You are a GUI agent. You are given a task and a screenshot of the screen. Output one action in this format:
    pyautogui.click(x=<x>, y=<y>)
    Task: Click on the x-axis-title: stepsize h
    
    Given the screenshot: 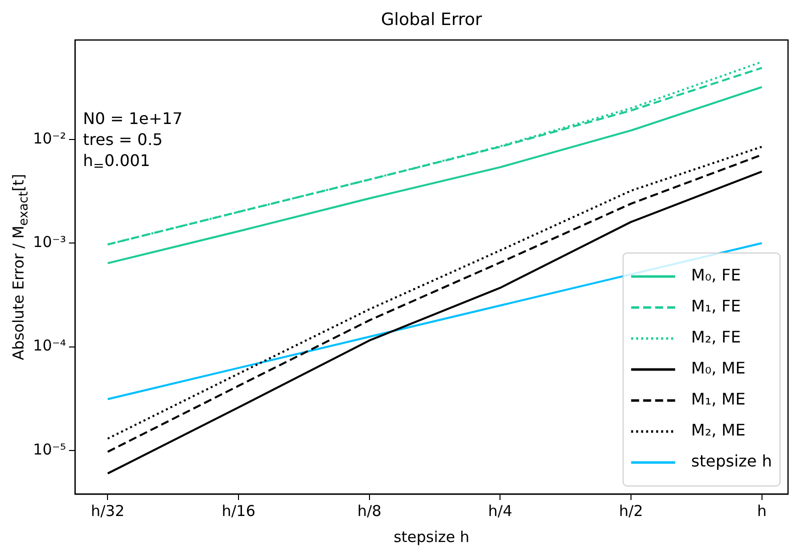 What is the action you would take?
    pyautogui.click(x=432, y=537)
    